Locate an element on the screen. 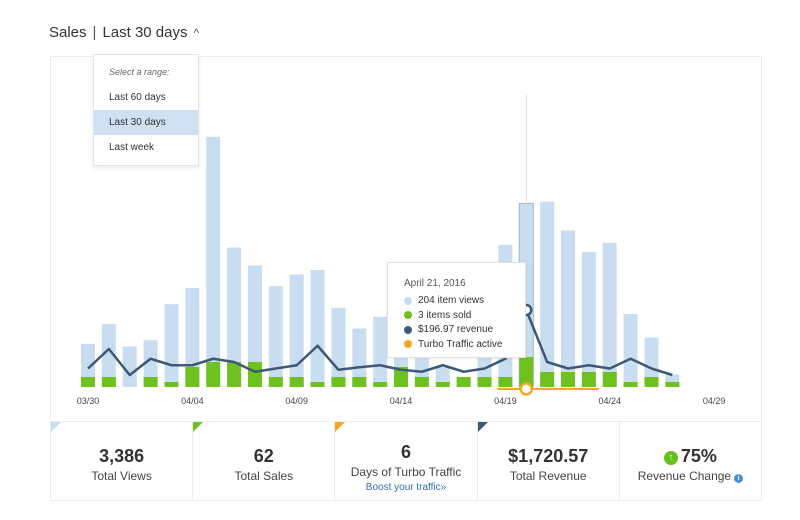  stat-value: 75% is located at coordinates (698, 456).